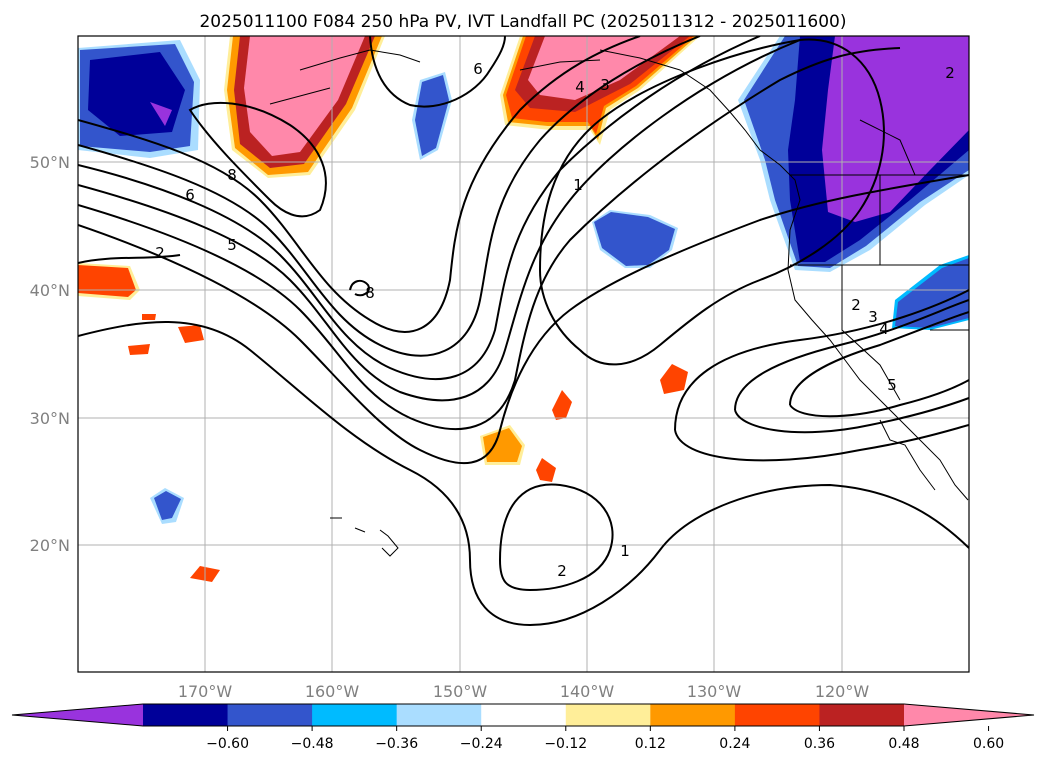 This screenshot has height=765, width=1047. I want to click on lat-label: 50°N, so click(50, 162).